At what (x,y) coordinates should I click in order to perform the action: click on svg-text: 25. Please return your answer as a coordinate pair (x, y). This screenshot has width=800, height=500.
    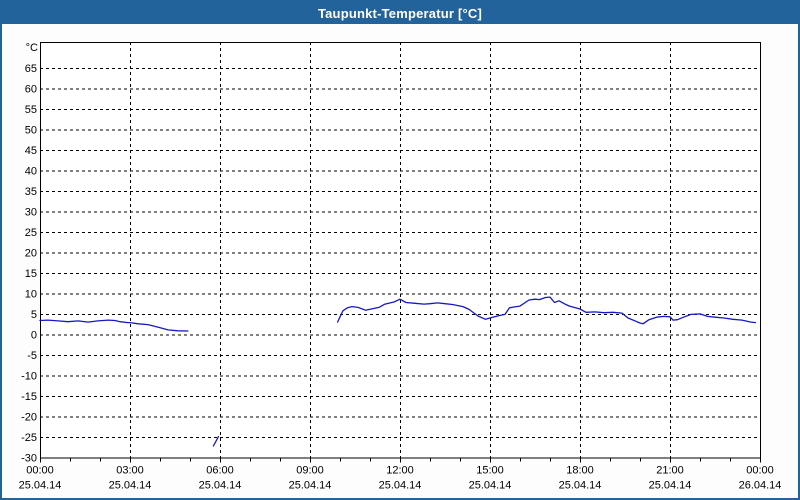
    Looking at the image, I should click on (31, 233).